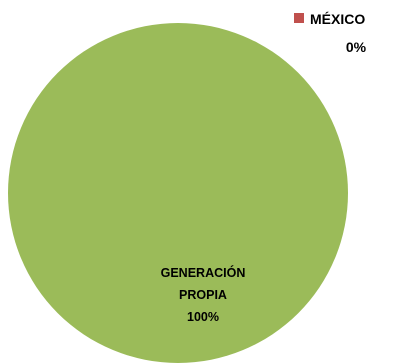 The image size is (406, 363). I want to click on slice-label-generacion-percent: 100%, so click(203, 317).